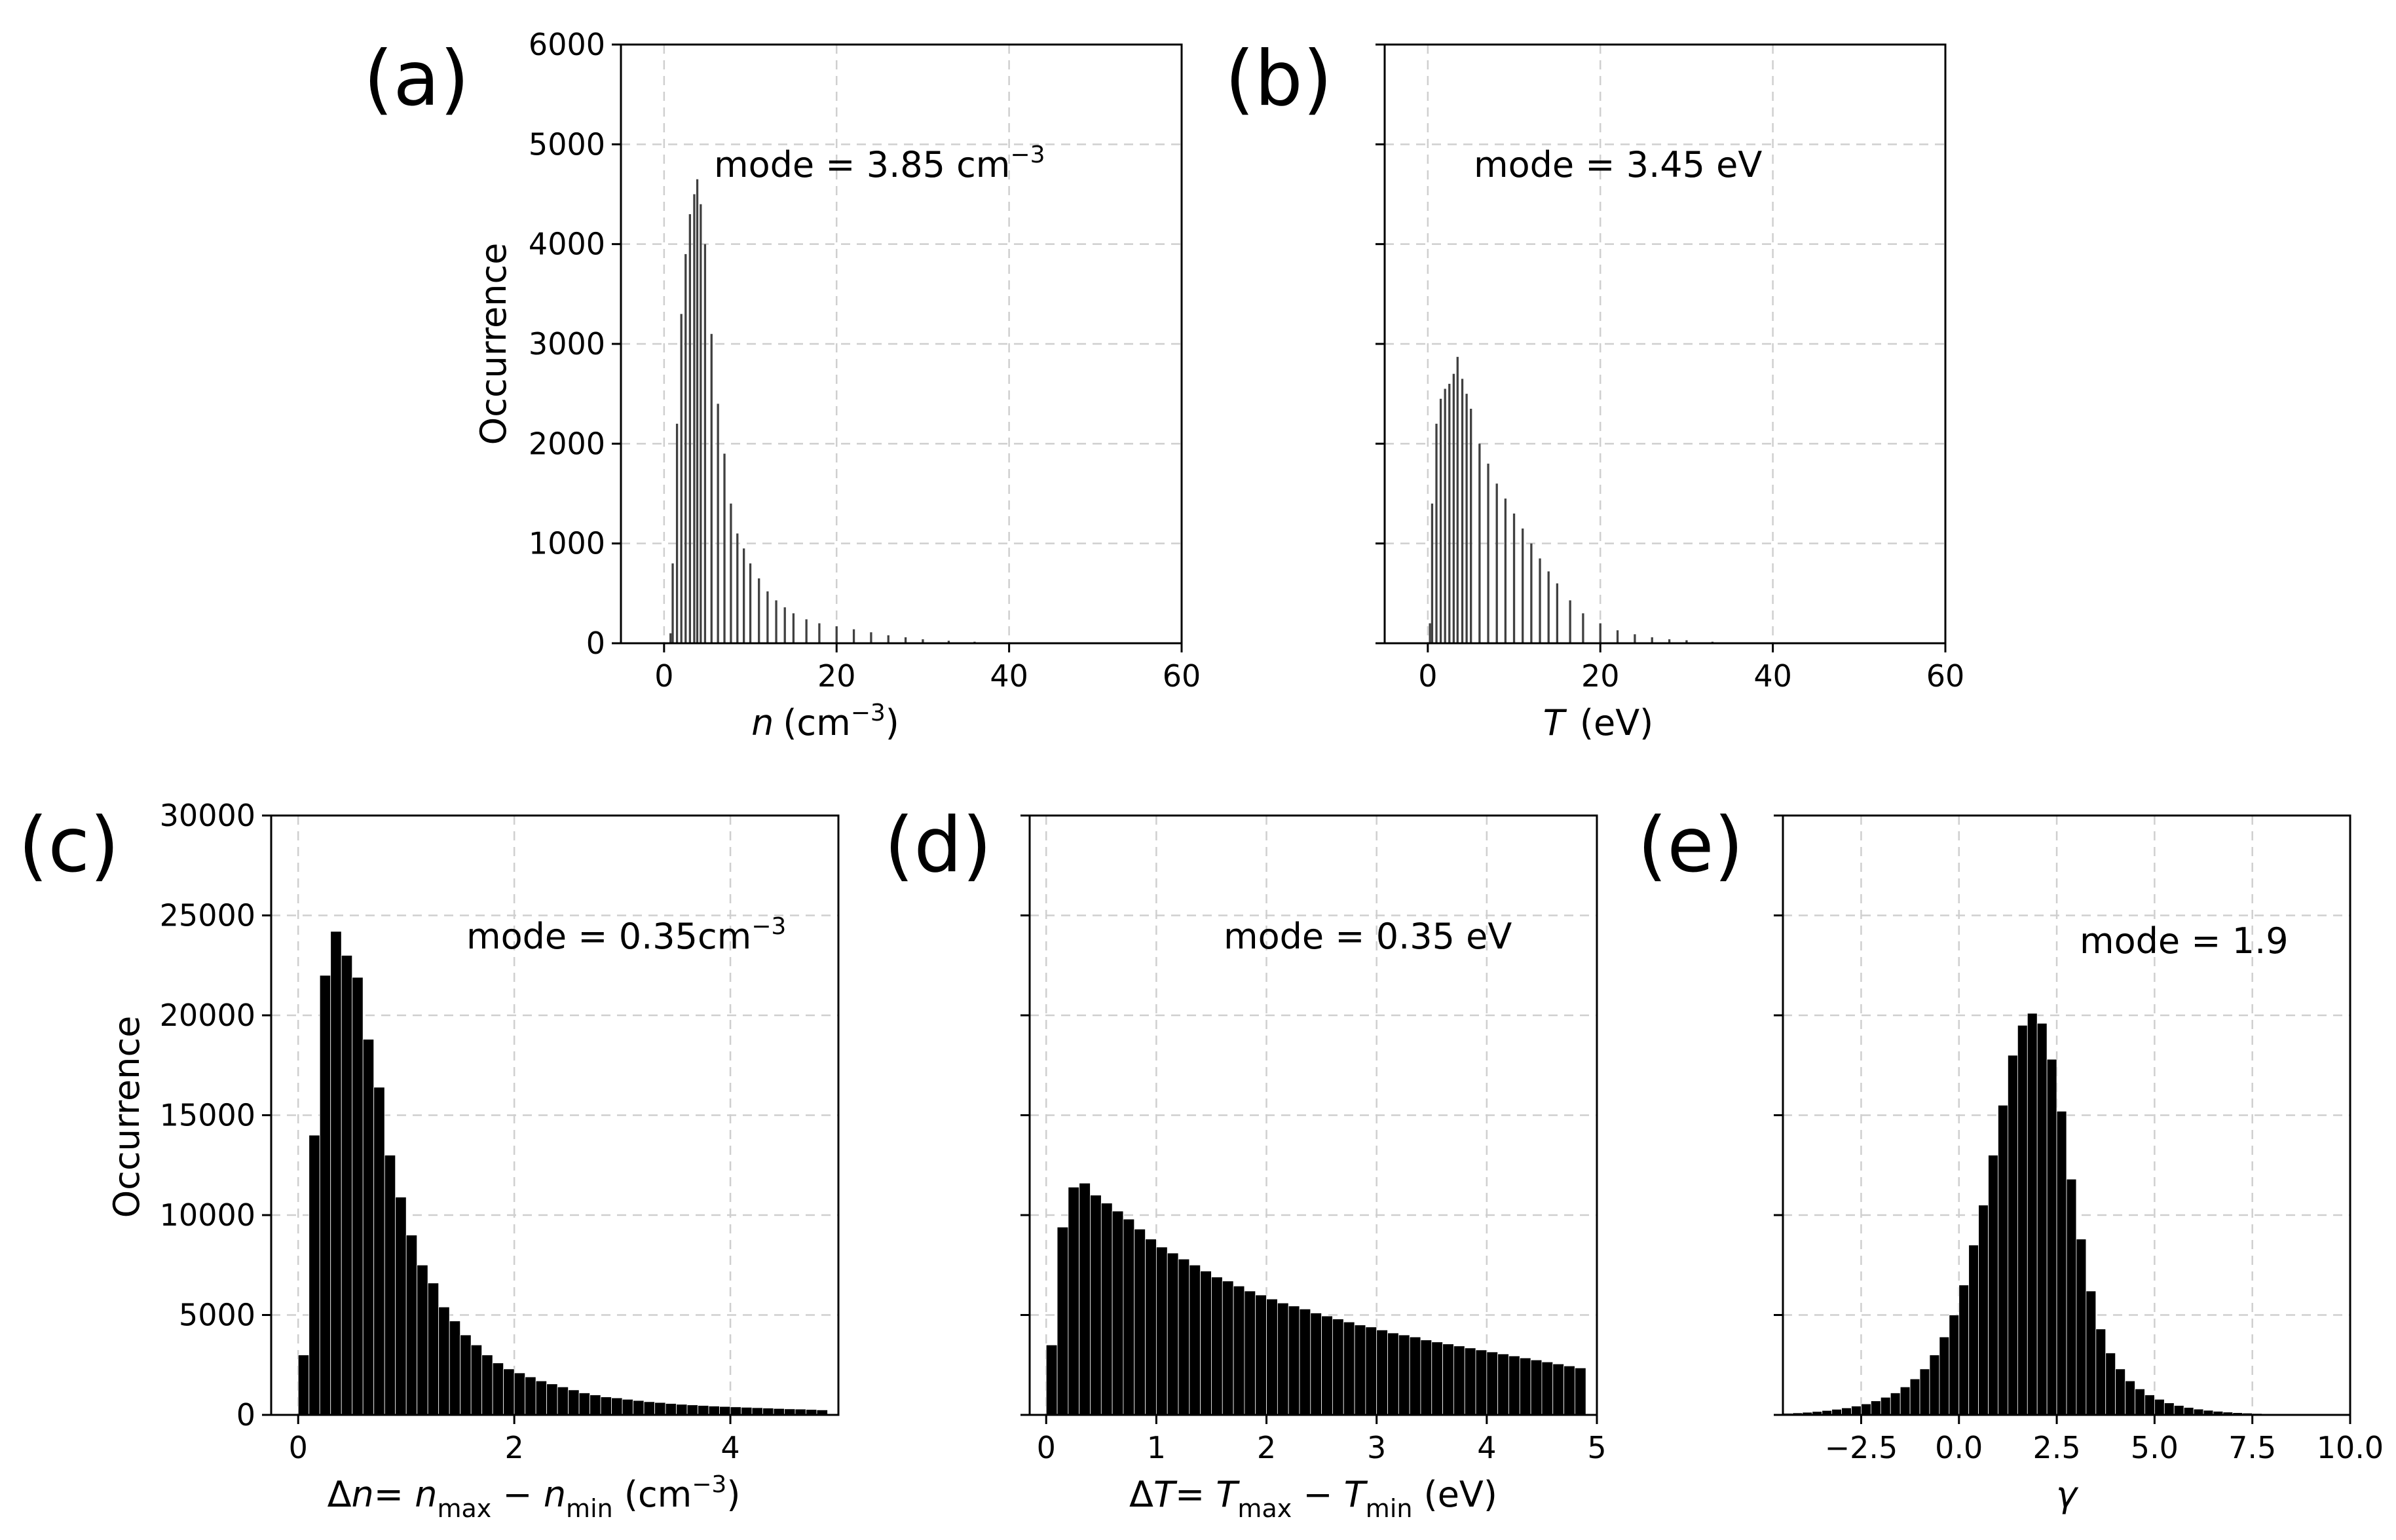  What do you see at coordinates (1861, 1447) in the screenshot?
I see `panel-e-xtick-label-0: −2.5` at bounding box center [1861, 1447].